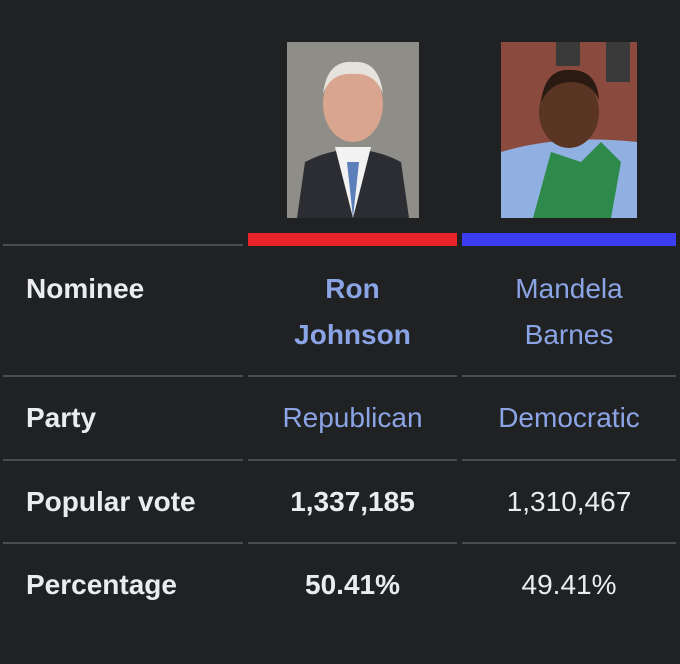  I want to click on party: Republican, so click(352, 417).